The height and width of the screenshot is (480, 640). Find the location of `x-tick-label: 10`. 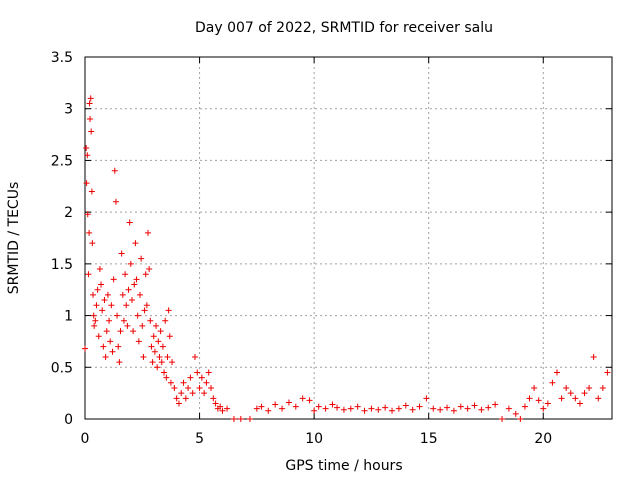

x-tick-label: 10 is located at coordinates (314, 439).